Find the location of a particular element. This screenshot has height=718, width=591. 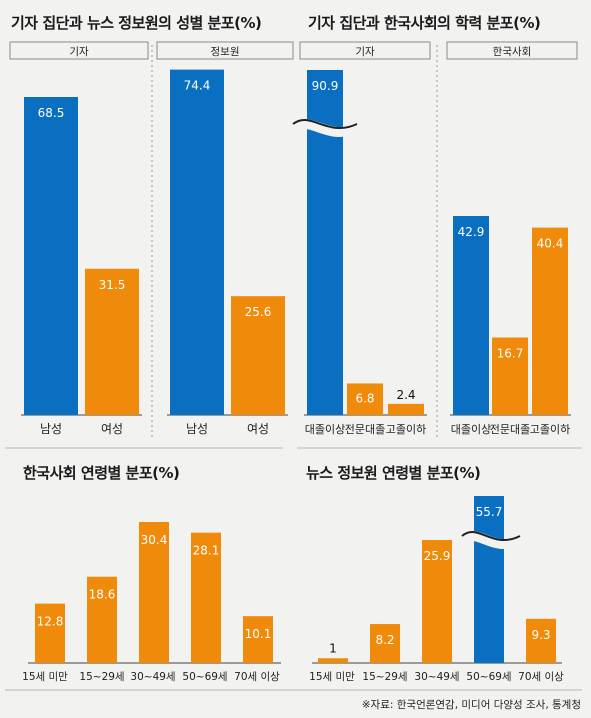

bar-value-label: 2.4 is located at coordinates (405, 395).